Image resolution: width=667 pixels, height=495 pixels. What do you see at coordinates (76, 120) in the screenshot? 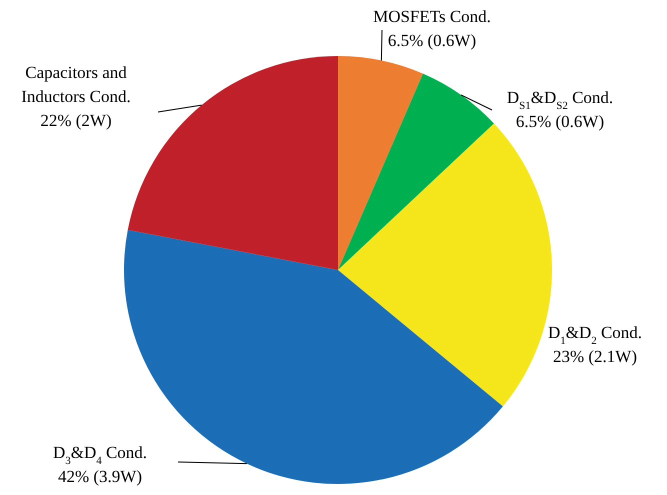
I see `data-label: 22% (2W)` at bounding box center [76, 120].